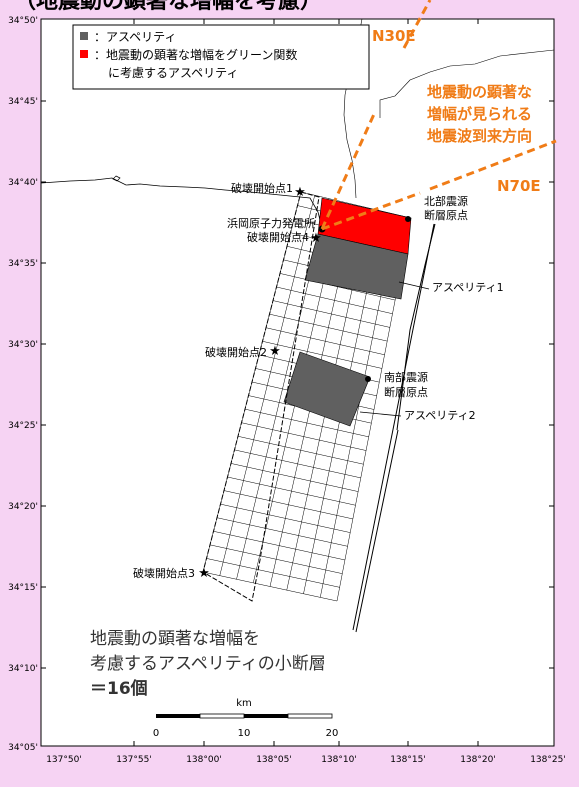 The image size is (579, 787). What do you see at coordinates (134, 760) in the screenshot?
I see `lon-tick-label: 137°55'` at bounding box center [134, 760].